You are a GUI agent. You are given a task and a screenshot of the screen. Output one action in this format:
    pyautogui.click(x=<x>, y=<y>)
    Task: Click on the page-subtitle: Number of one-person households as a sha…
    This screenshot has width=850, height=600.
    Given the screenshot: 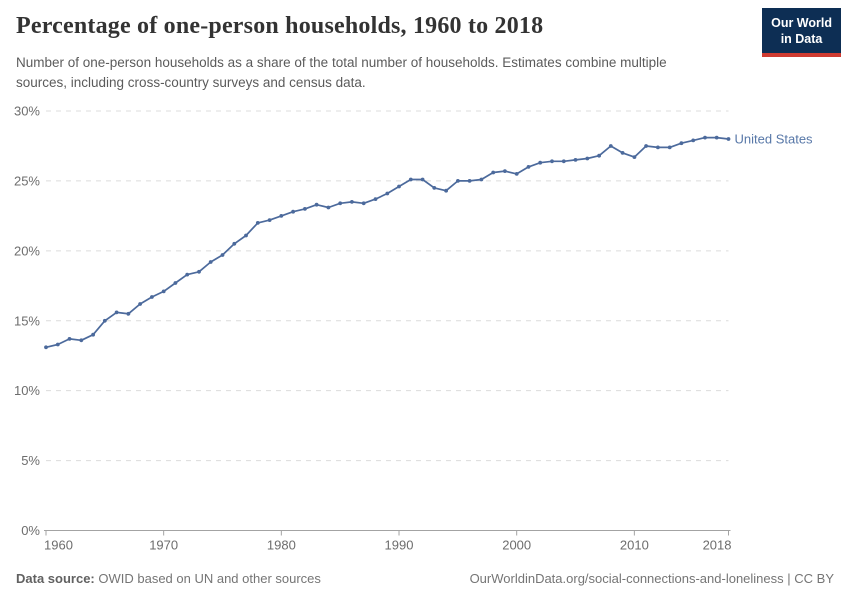 What is the action you would take?
    pyautogui.click(x=341, y=72)
    